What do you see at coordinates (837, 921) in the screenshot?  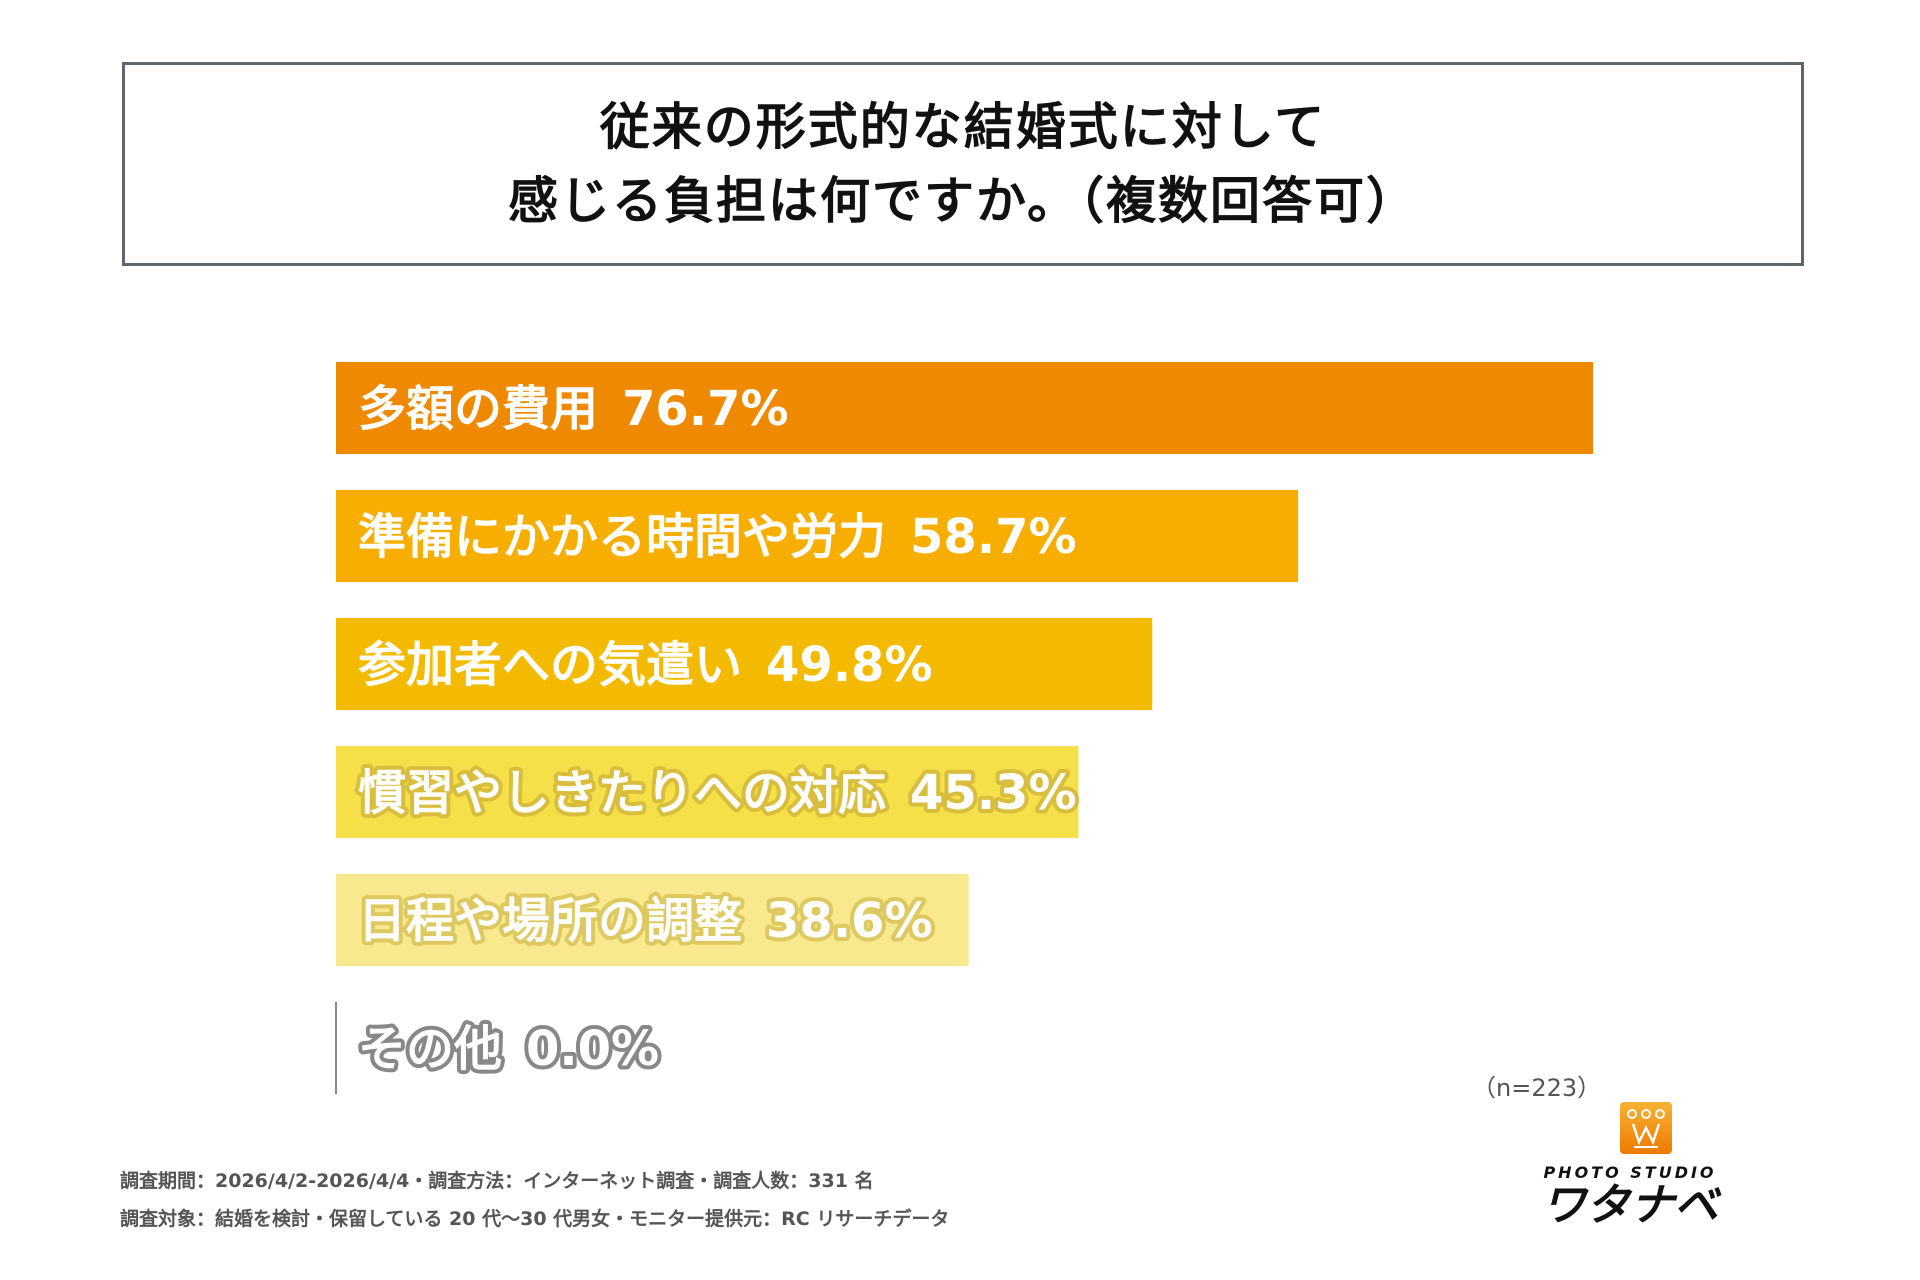 I see `value-label: 38.6%` at bounding box center [837, 921].